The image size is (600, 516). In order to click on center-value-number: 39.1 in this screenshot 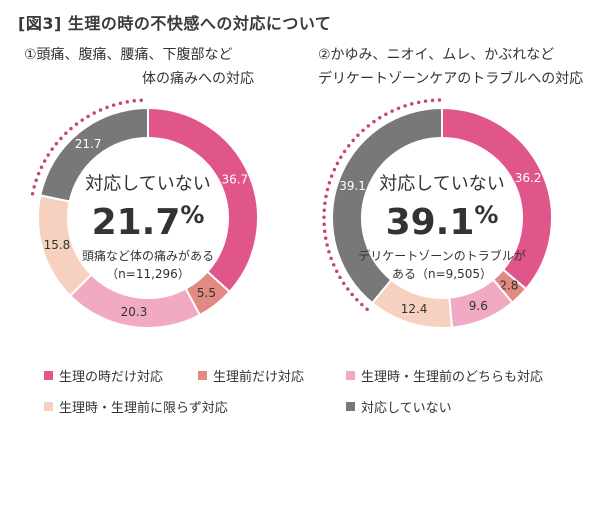, I will do `click(430, 222)`.